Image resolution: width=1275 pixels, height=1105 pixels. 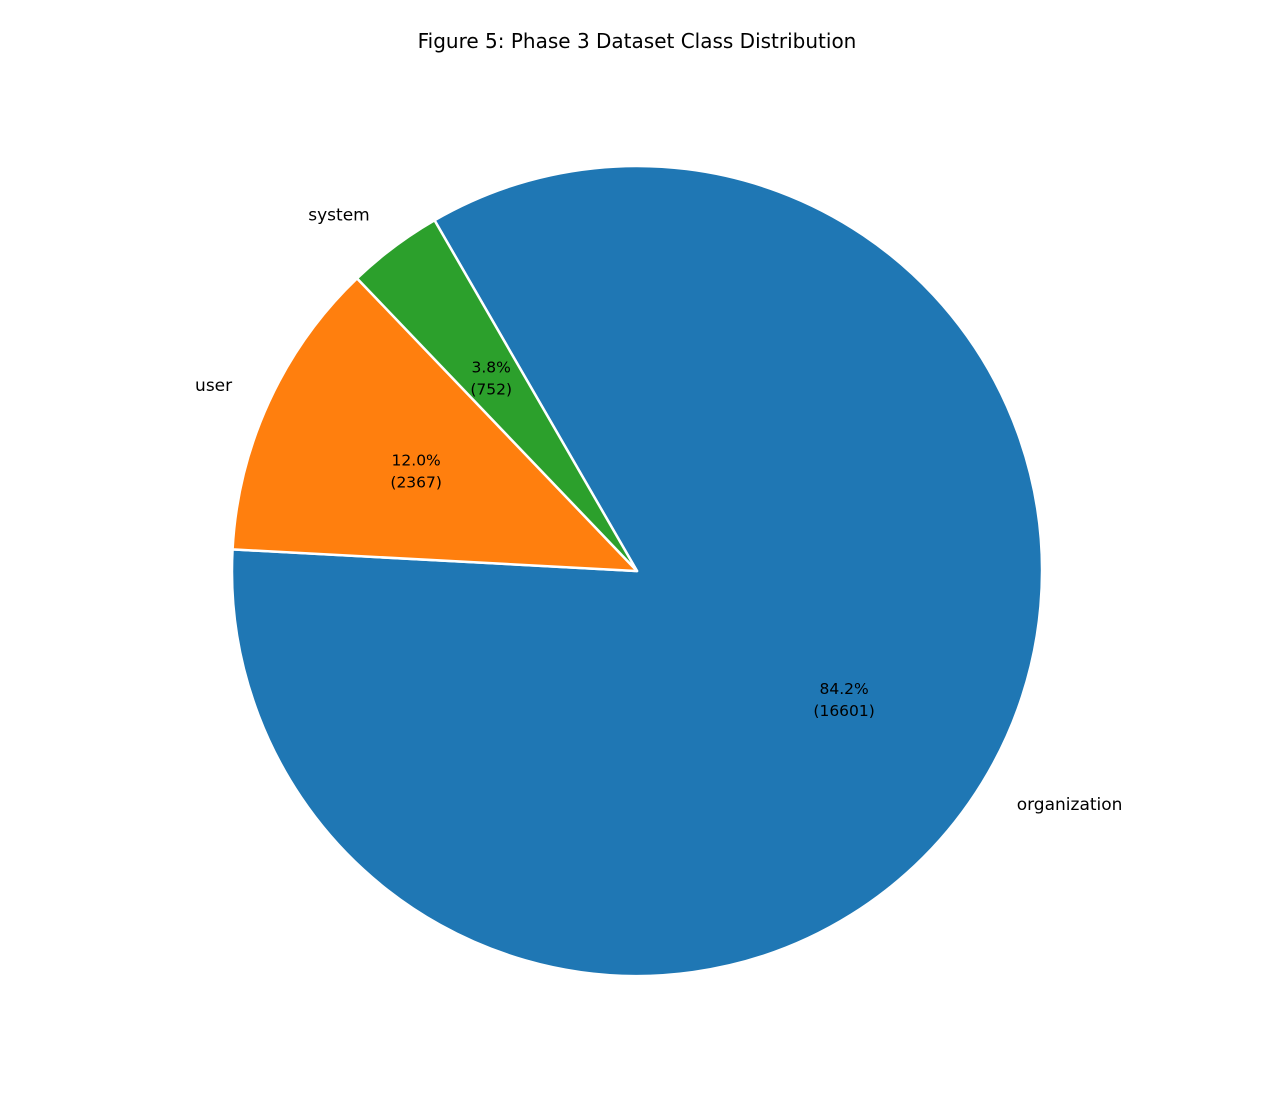 I want to click on slice-label-organization: organization, so click(x=1070, y=805).